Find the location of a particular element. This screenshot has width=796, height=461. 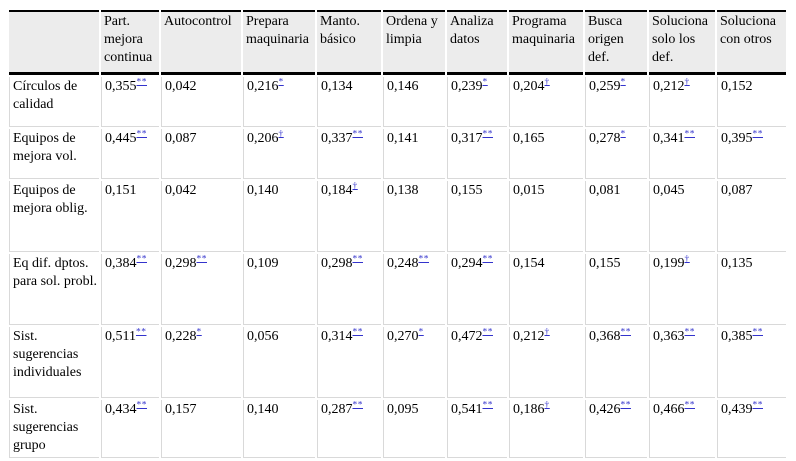

correlation-cell: 0,042 is located at coordinates (201, 216).